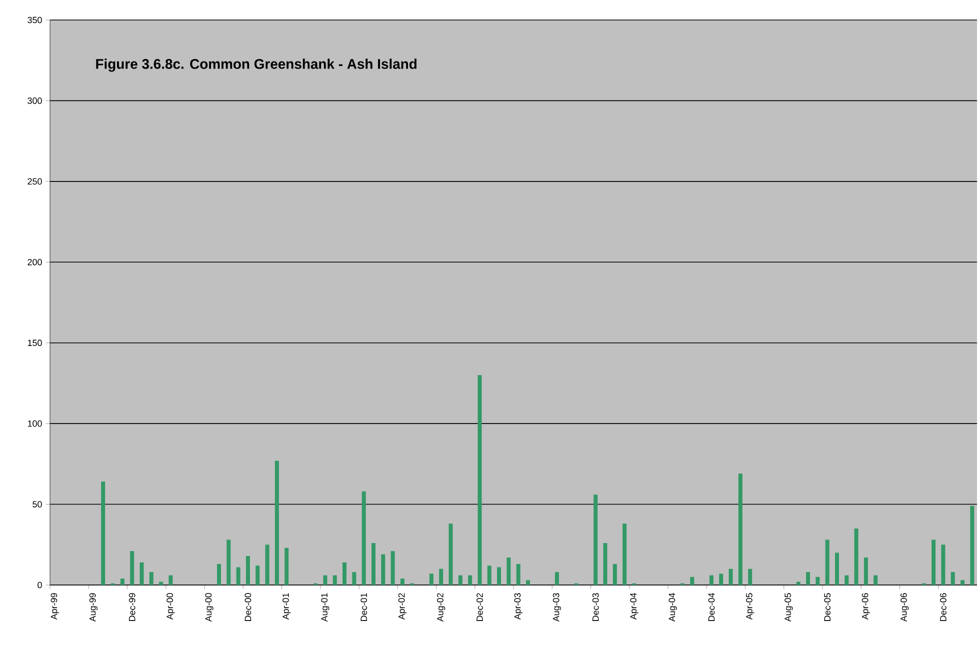 The width and height of the screenshot is (979, 648). What do you see at coordinates (441, 607) in the screenshot?
I see `x-tick-label: Aug-02` at bounding box center [441, 607].